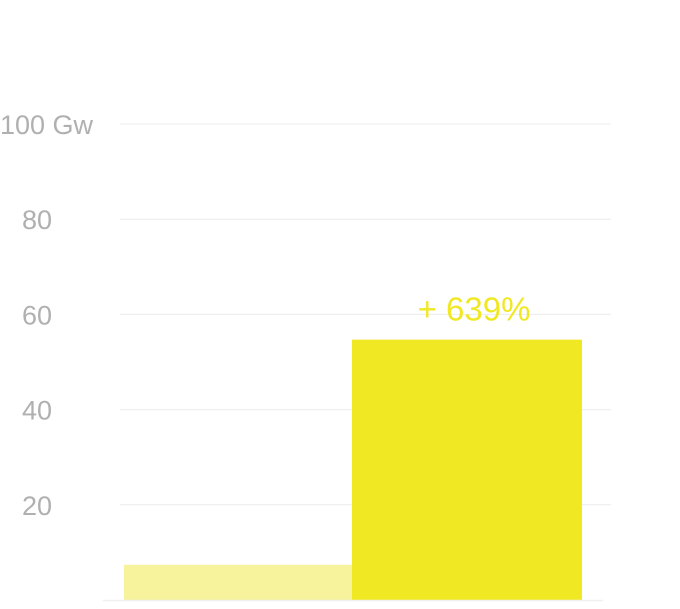 The image size is (680, 609). What do you see at coordinates (37, 506) in the screenshot?
I see `y-tick-label: 20` at bounding box center [37, 506].